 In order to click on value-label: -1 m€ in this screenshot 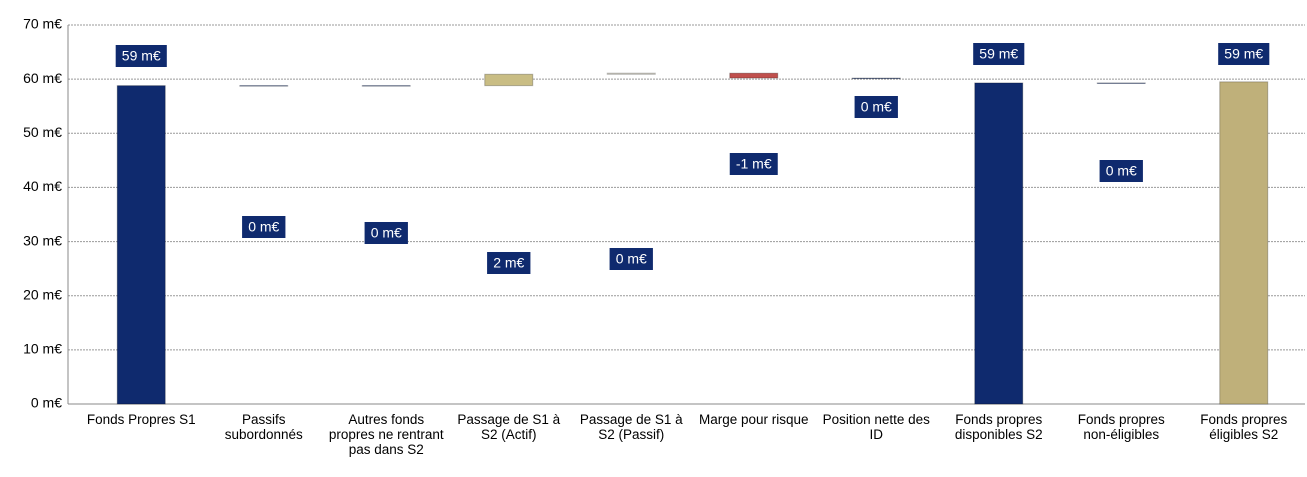, I will do `click(754, 164)`.